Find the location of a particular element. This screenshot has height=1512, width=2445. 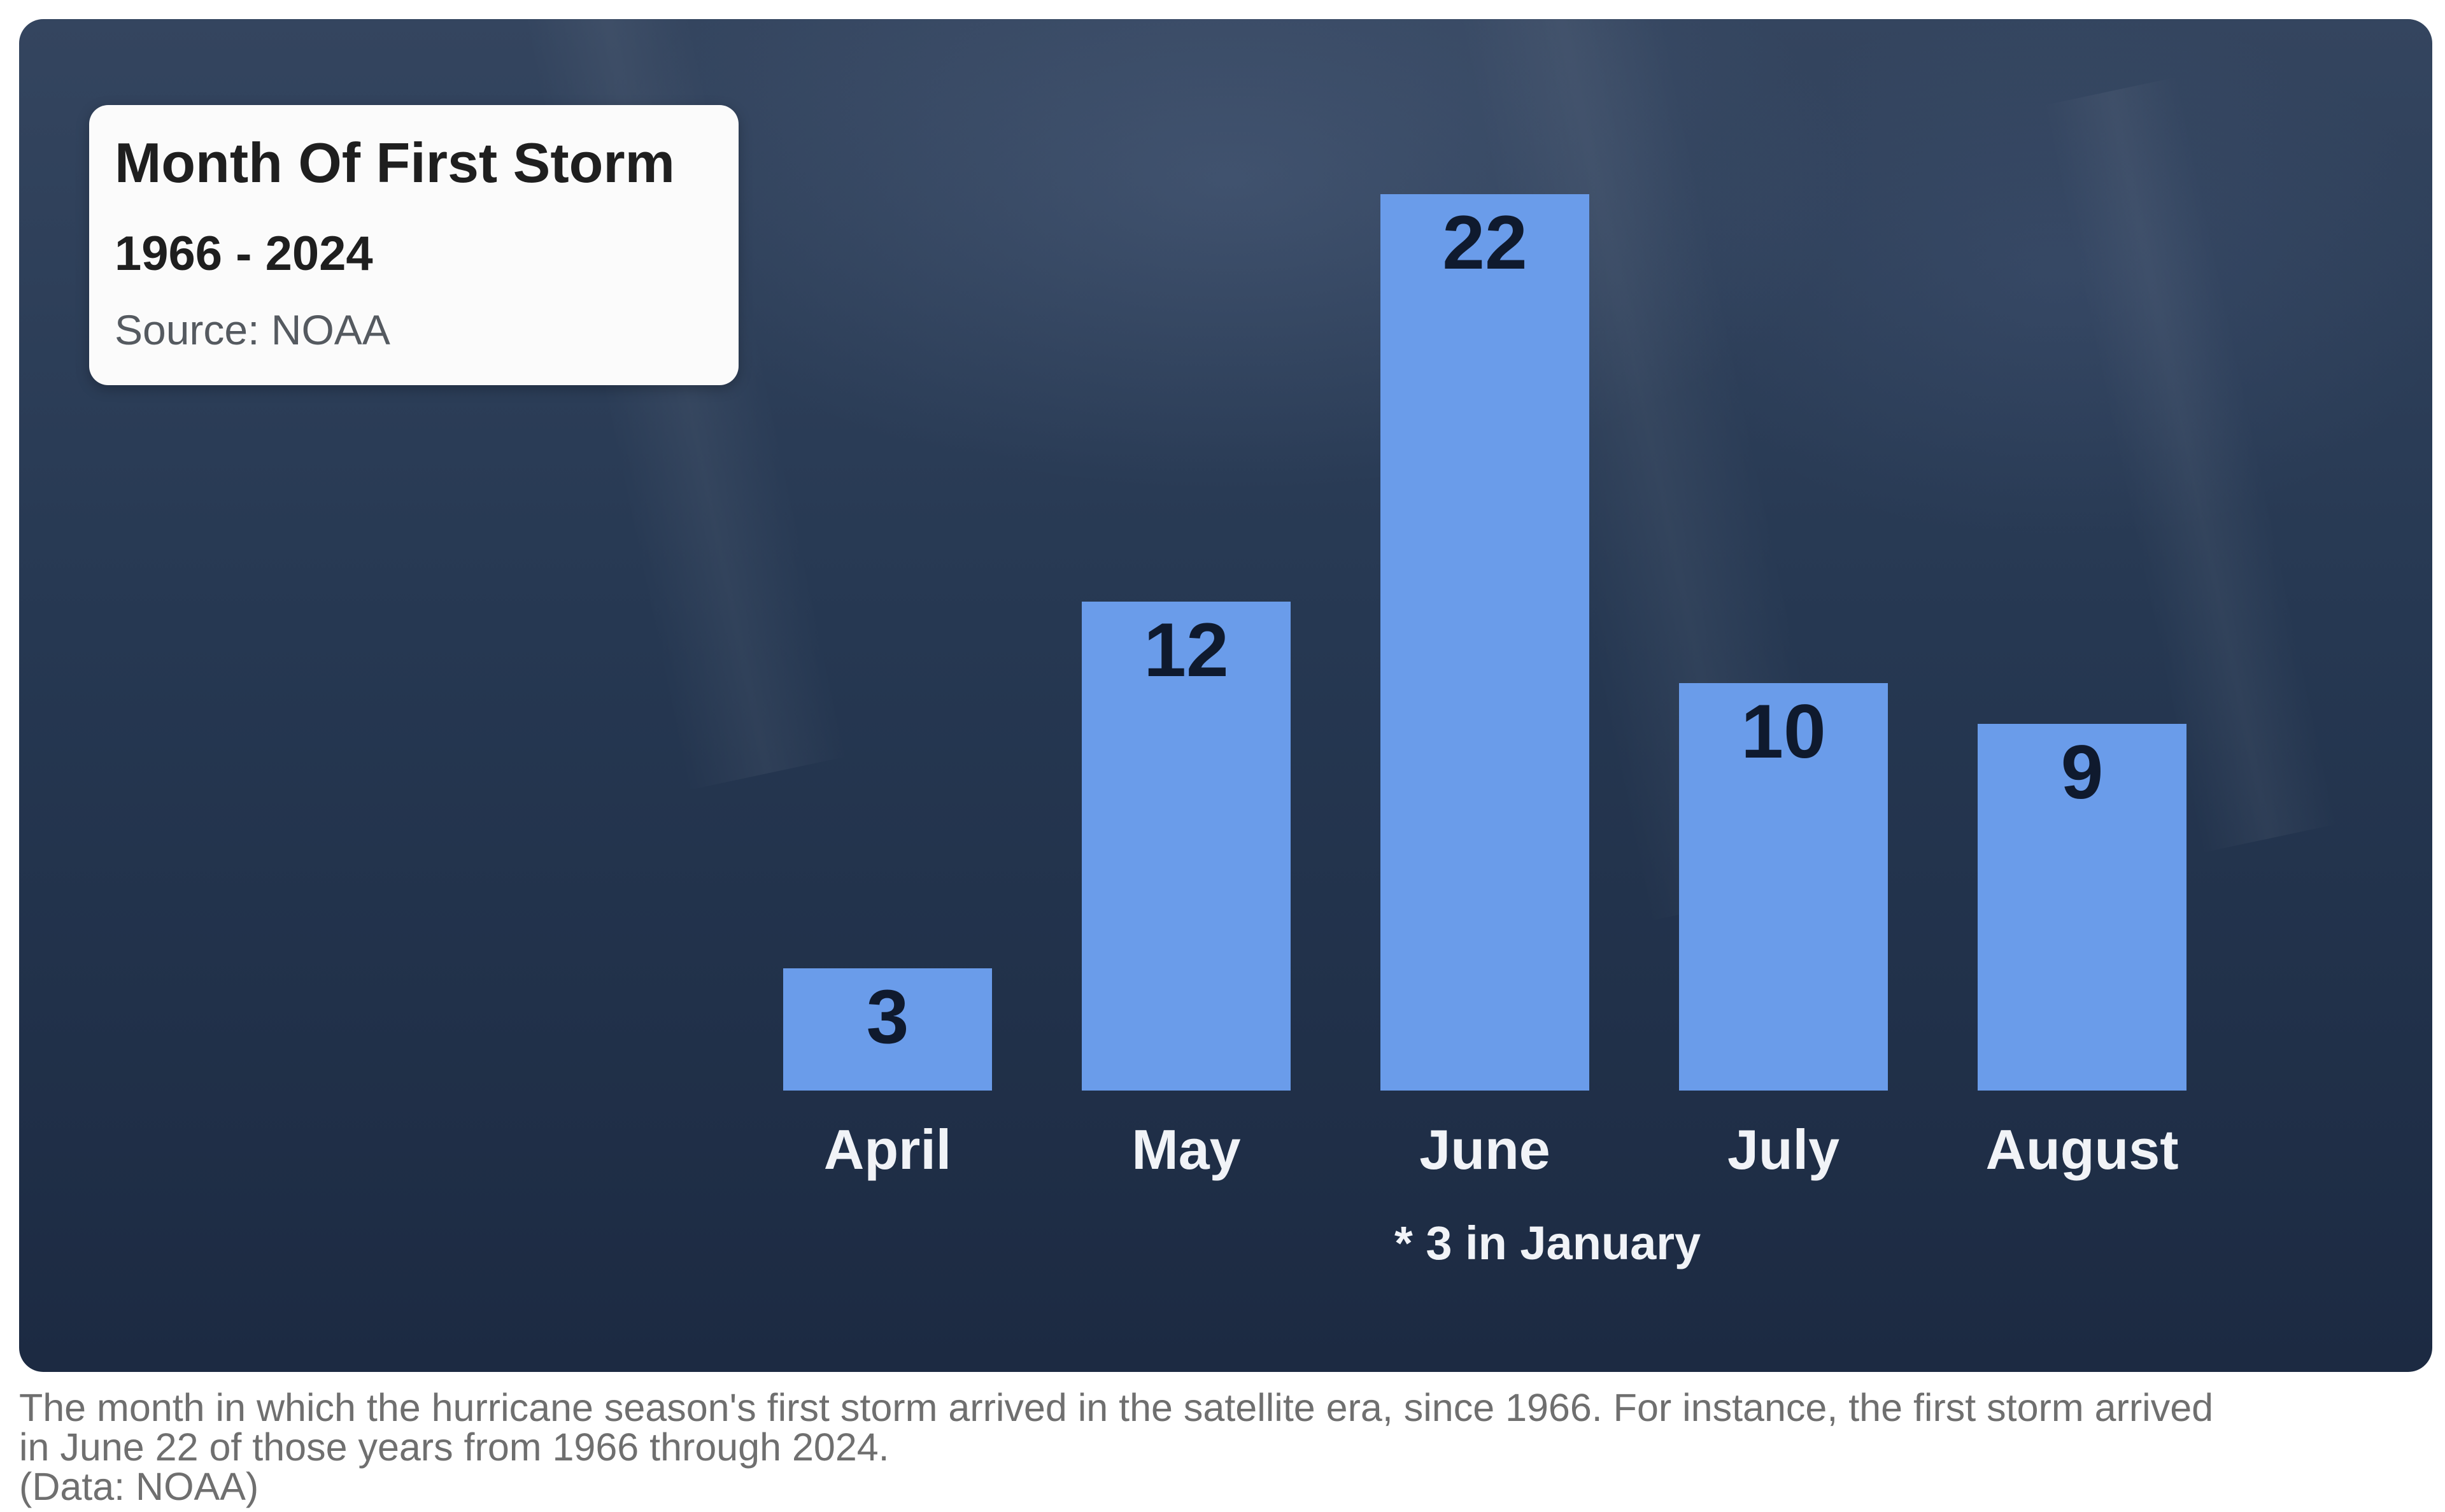

chart-title: Month Of First Storm is located at coordinates (395, 162).